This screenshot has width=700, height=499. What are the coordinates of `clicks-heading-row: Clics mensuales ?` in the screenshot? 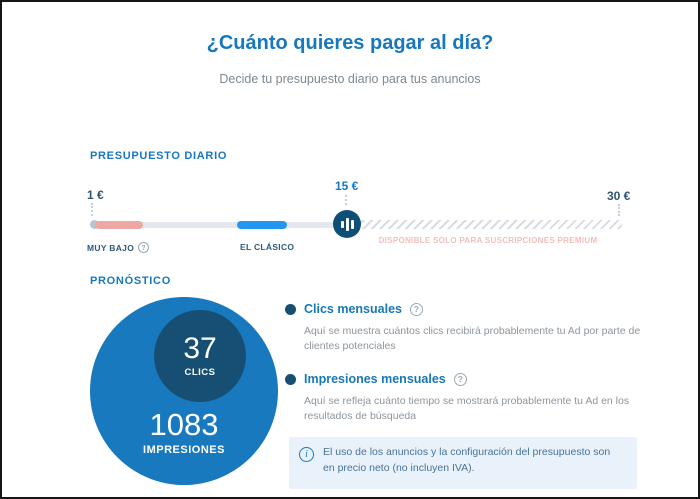 It's located at (354, 309).